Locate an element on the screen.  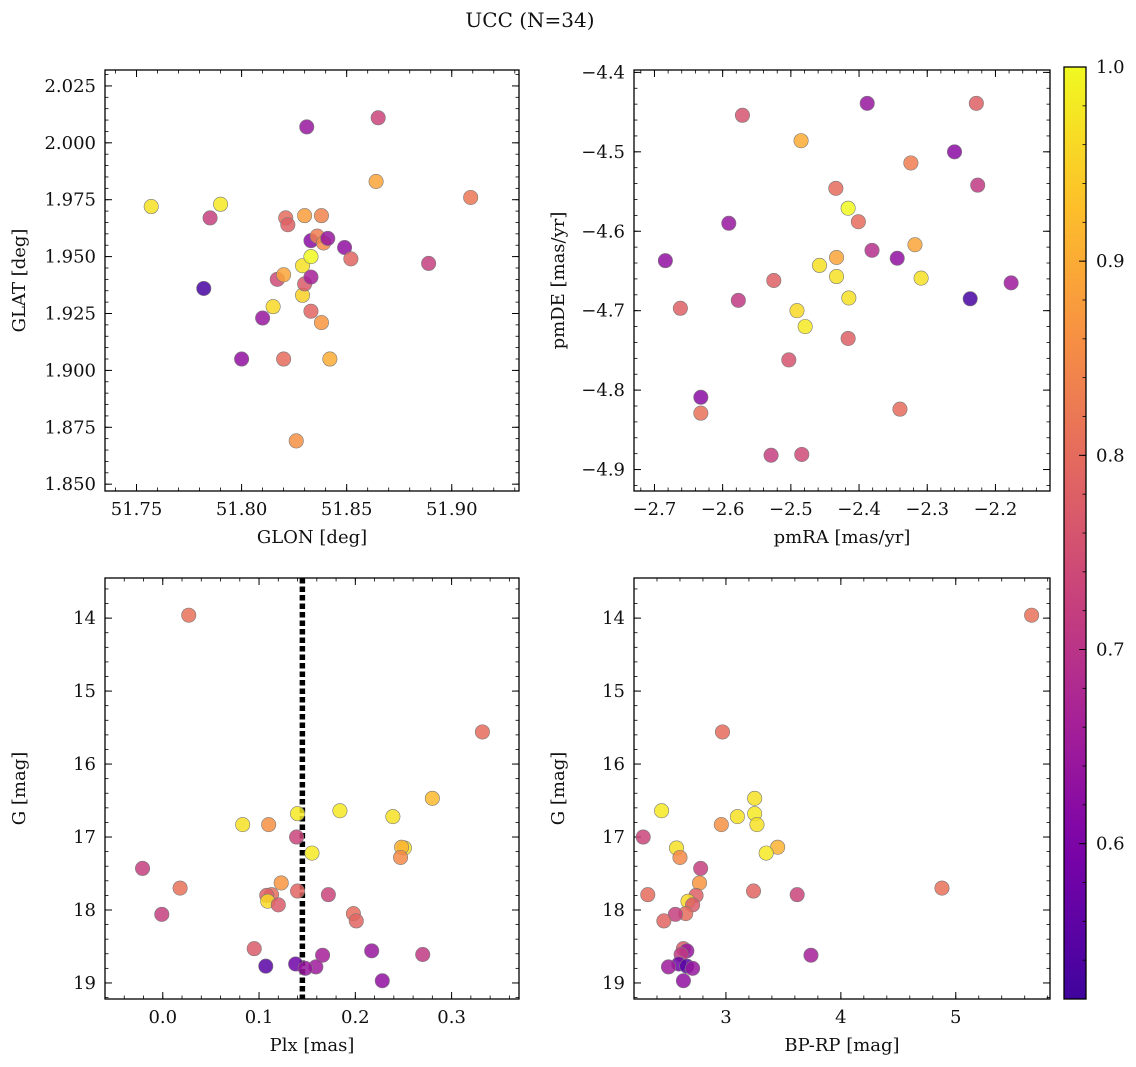
glon-glat-xtick-label: 51.90 is located at coordinates (452, 509).